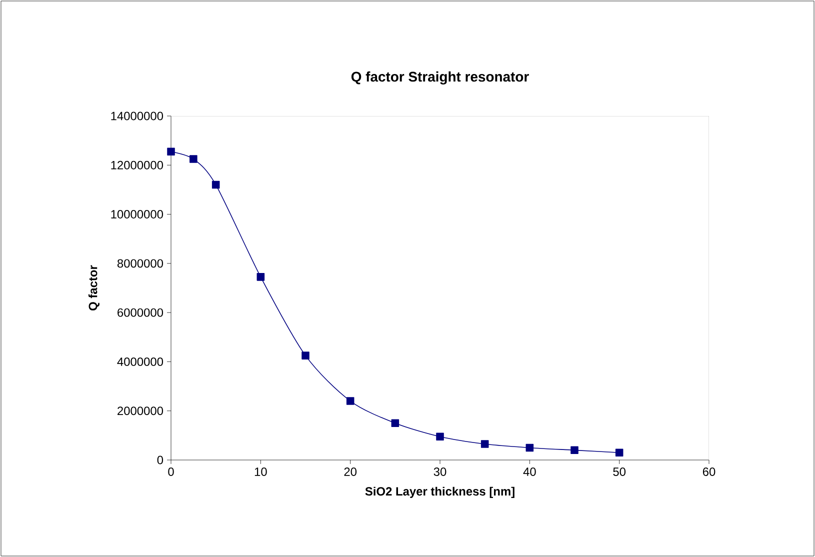 Image resolution: width=815 pixels, height=557 pixels. I want to click on y-tick-label: 14000000, so click(137, 116).